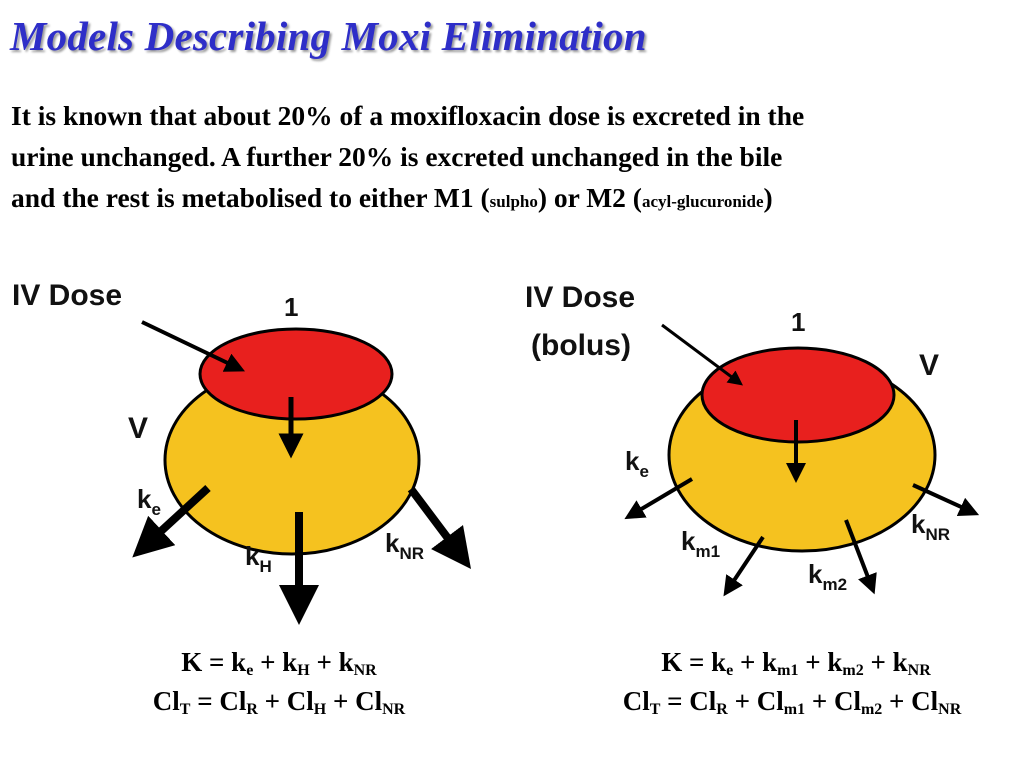  I want to click on km1-label: km1, so click(700, 543).